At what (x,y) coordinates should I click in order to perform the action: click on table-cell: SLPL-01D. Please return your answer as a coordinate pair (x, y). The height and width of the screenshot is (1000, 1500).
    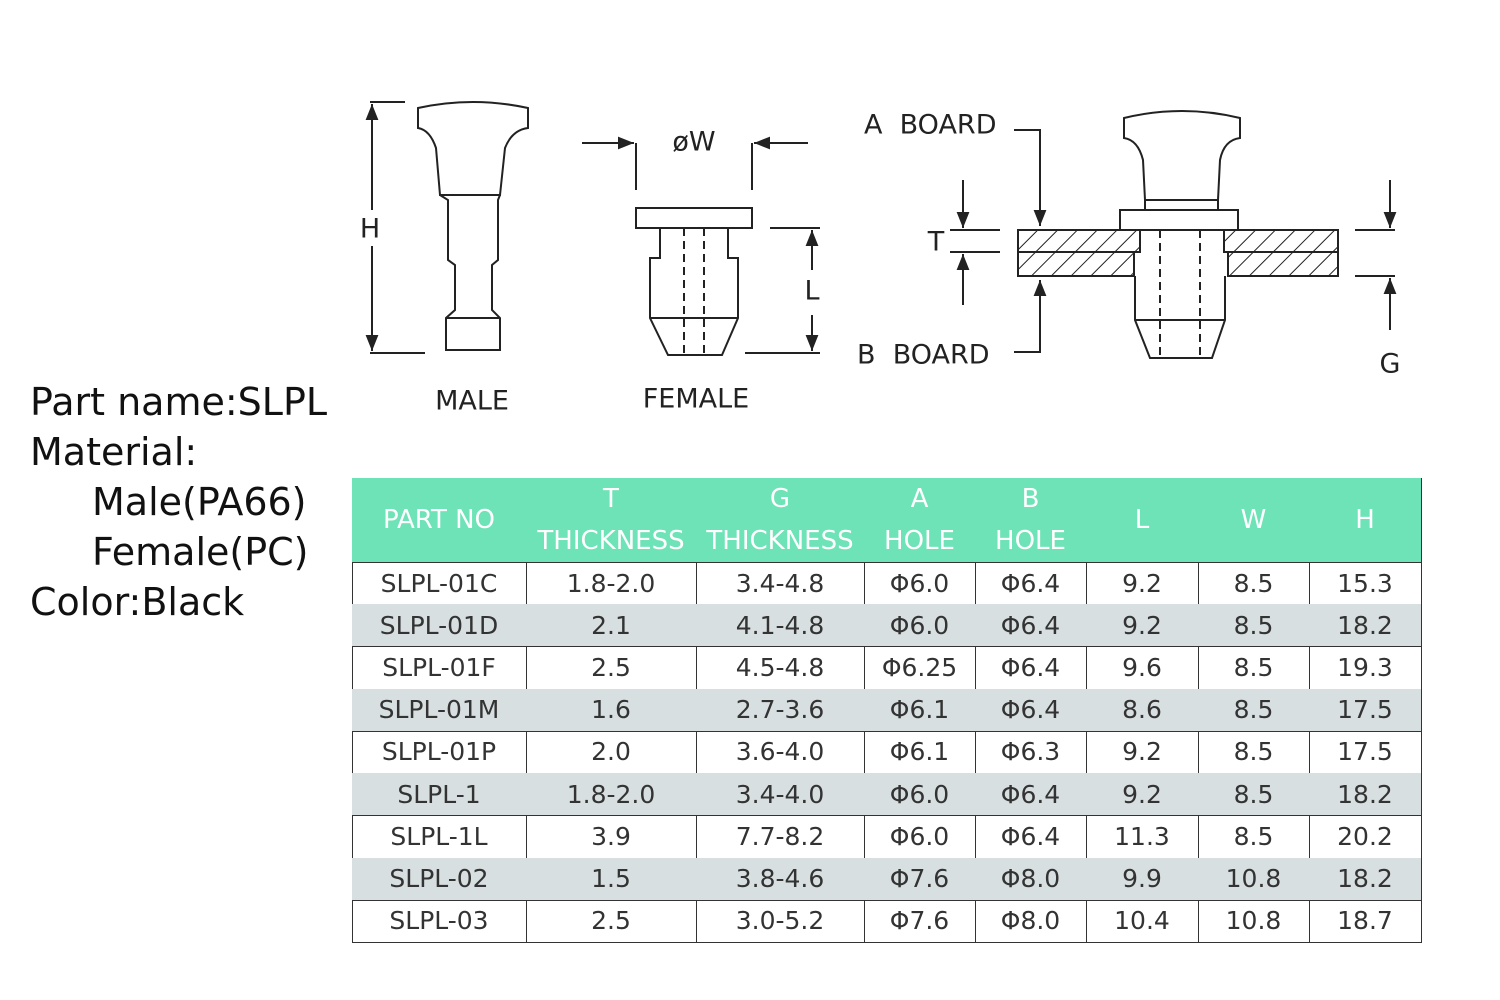
    Looking at the image, I should click on (439, 626).